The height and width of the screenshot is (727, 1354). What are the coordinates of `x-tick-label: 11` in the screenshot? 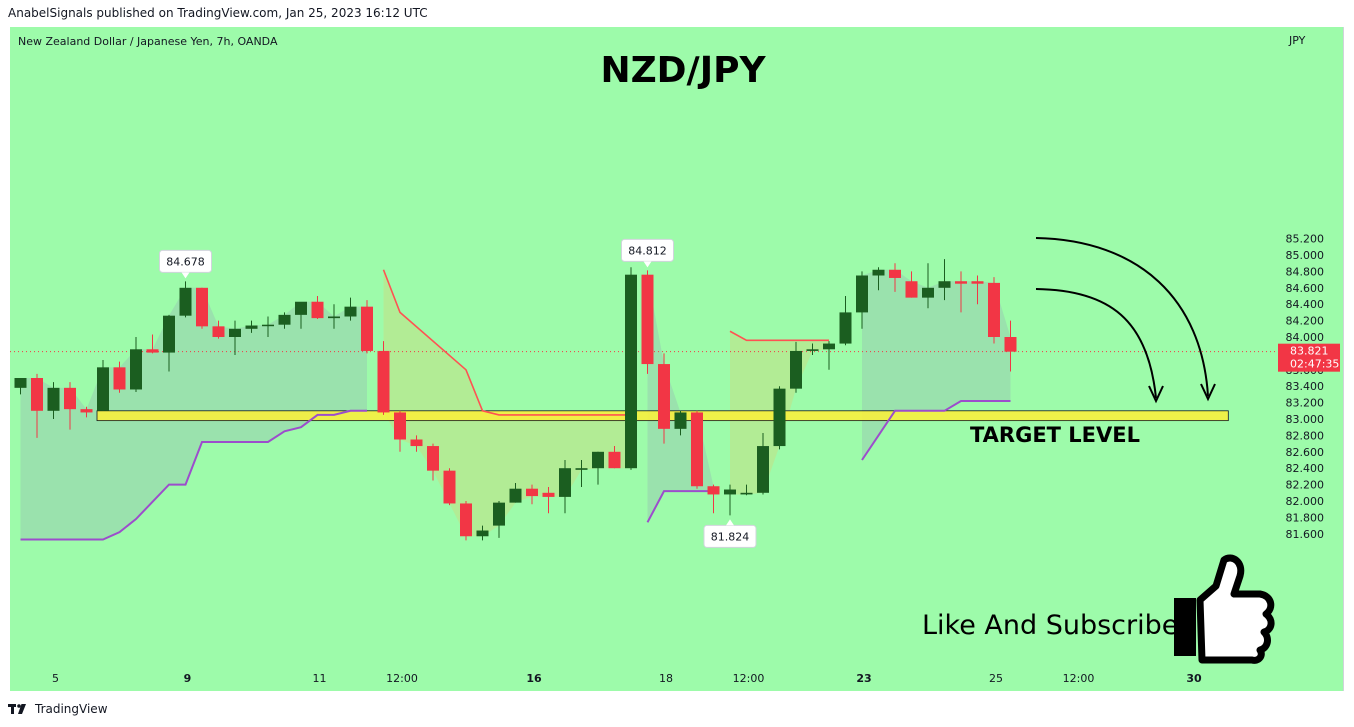 It's located at (320, 678).